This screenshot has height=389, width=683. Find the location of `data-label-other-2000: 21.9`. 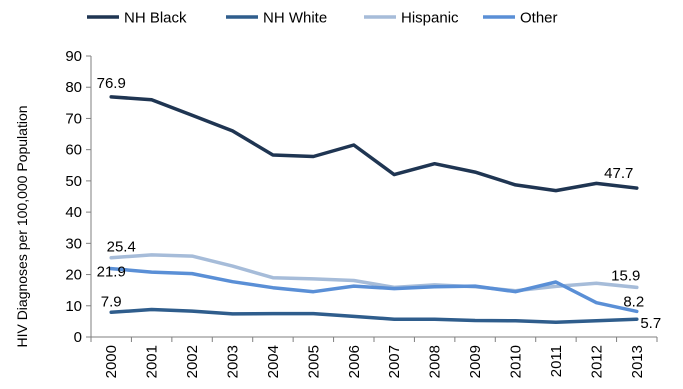

data-label-other-2000: 21.9 is located at coordinates (111, 272).